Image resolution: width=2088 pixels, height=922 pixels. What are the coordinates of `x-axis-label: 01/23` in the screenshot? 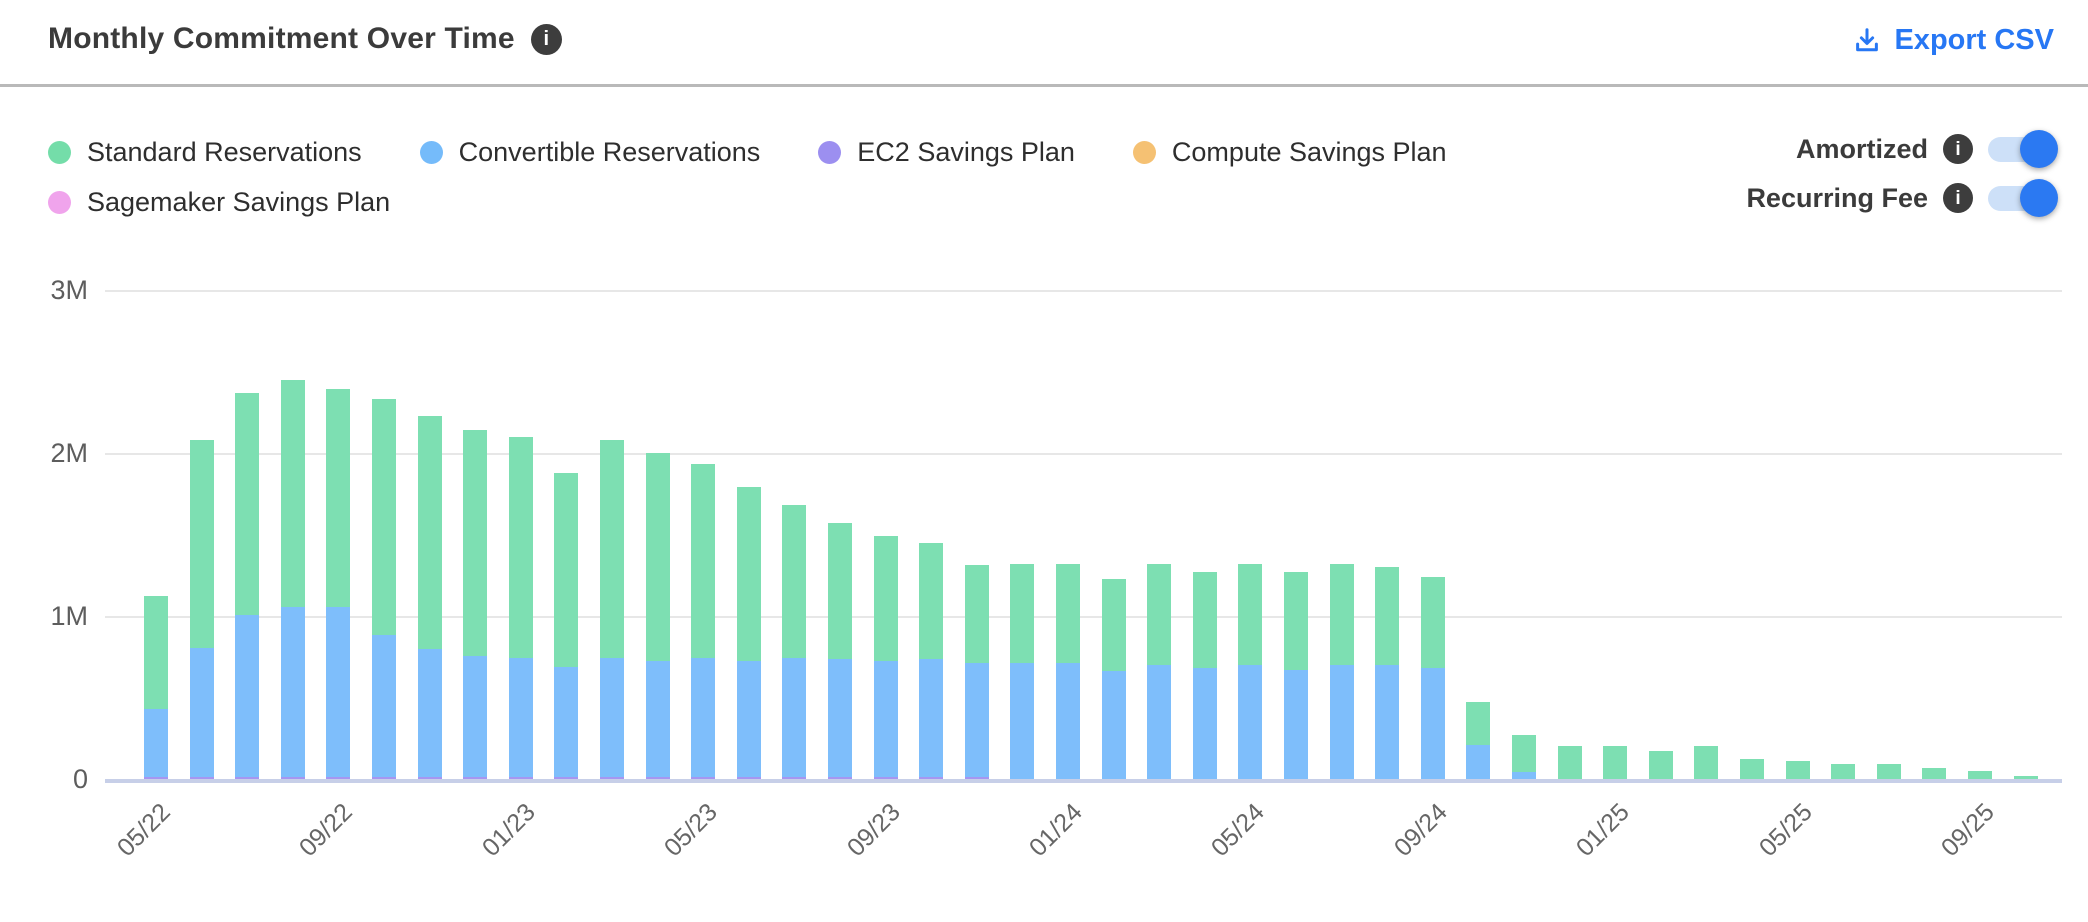 It's located at (508, 830).